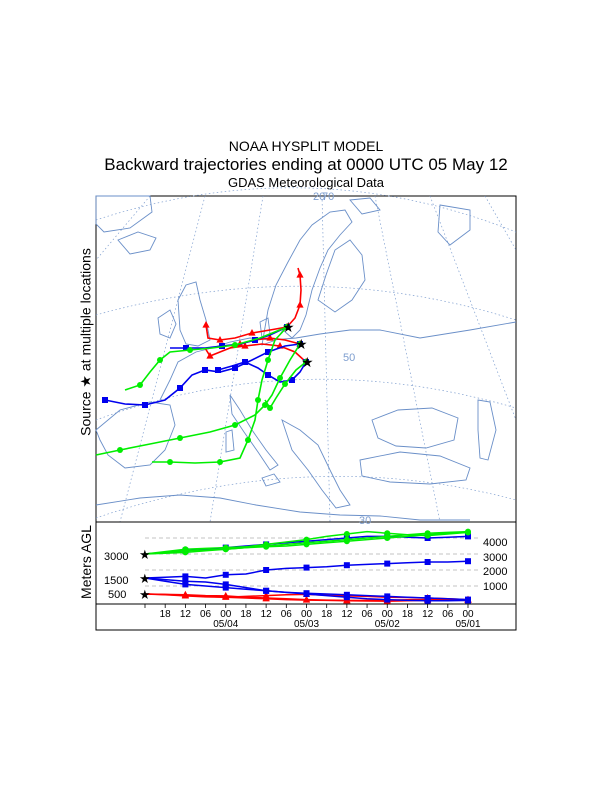  Describe the element at coordinates (319, 197) in the screenshot. I see `grid-label-20: 20` at that location.